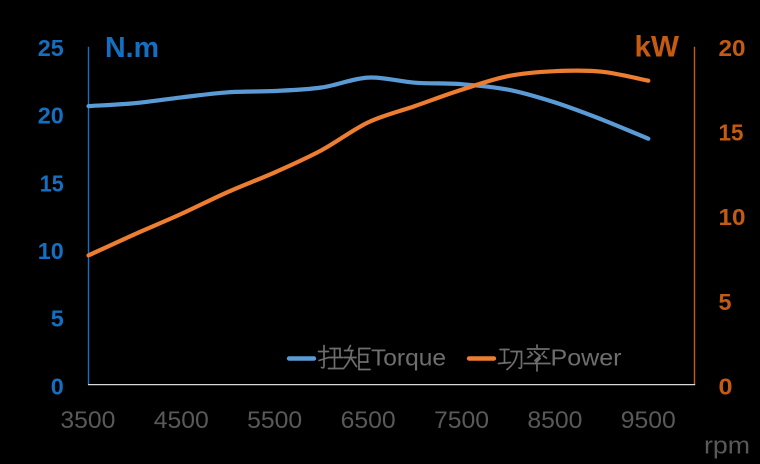  What do you see at coordinates (408, 357) in the screenshot?
I see `svg-text: Torque` at bounding box center [408, 357].